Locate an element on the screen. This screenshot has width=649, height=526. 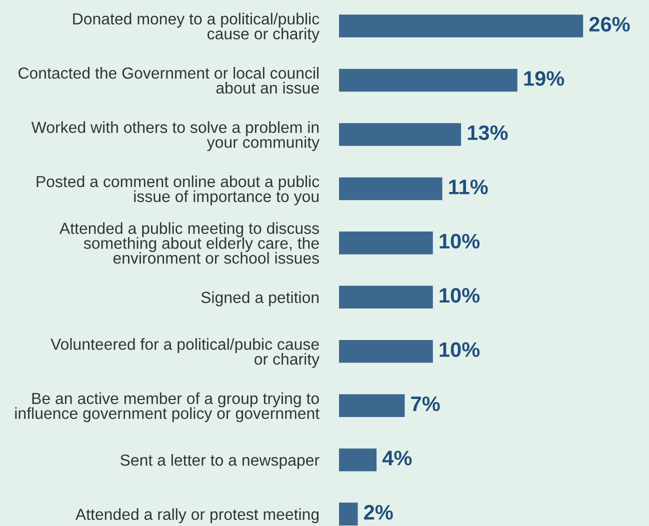
data-label: 19% is located at coordinates (544, 78).